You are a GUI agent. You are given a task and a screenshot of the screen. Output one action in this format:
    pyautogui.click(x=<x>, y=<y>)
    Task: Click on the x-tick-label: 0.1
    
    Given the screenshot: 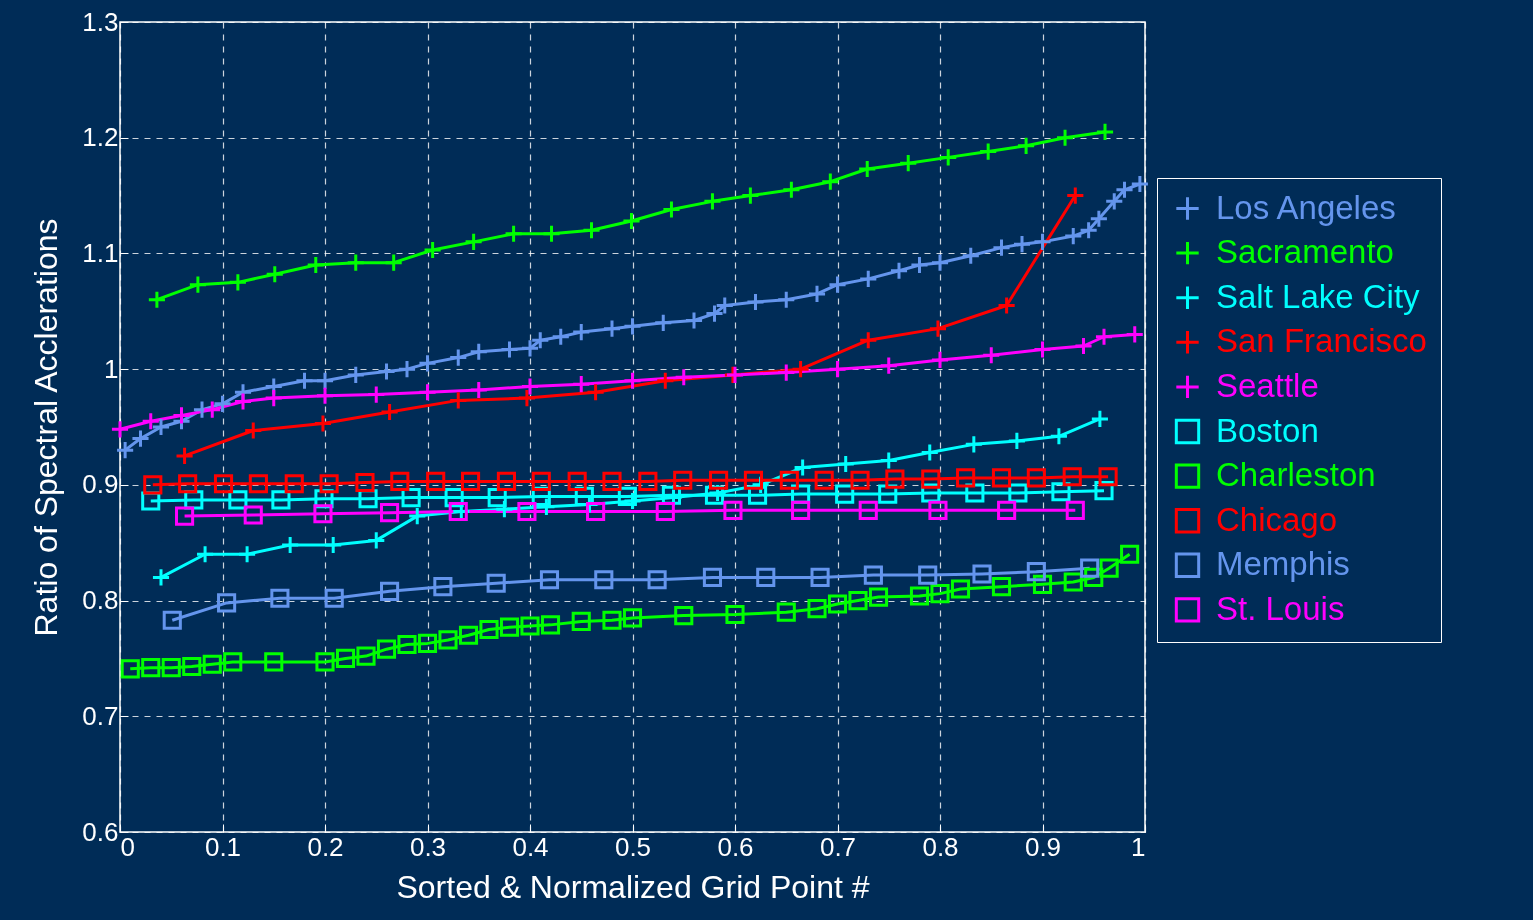 What is the action you would take?
    pyautogui.click(x=223, y=846)
    